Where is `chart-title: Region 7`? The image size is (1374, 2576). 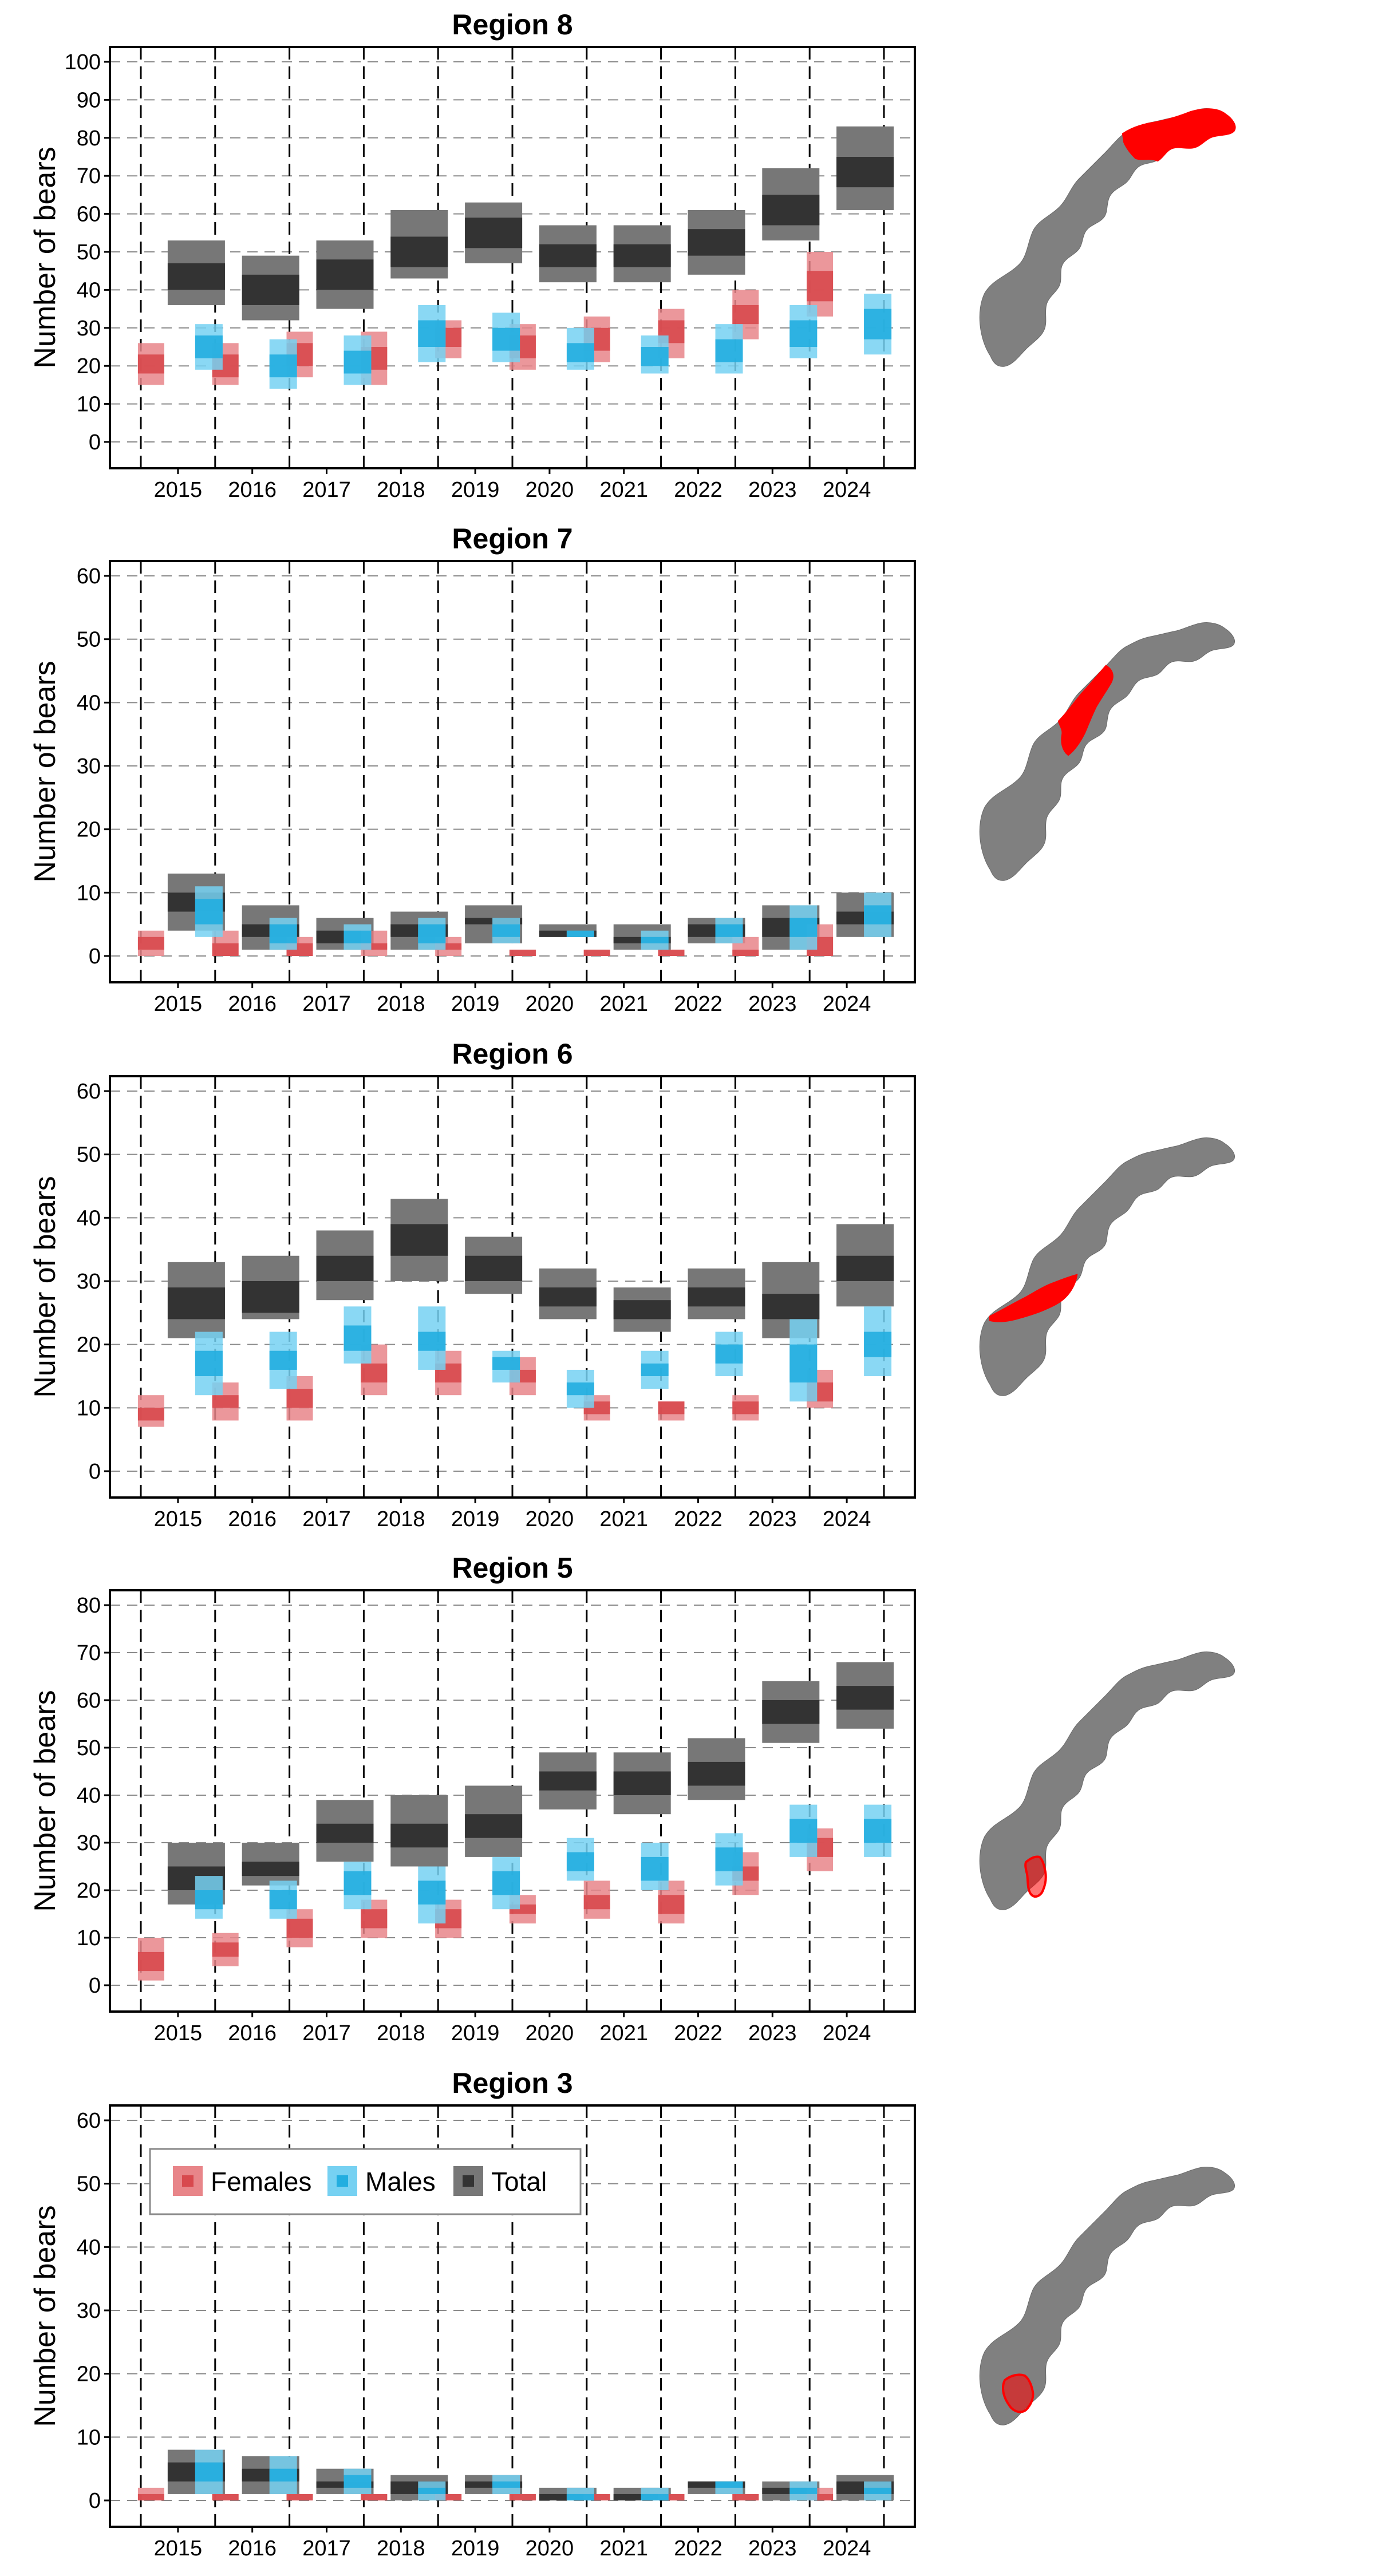 chart-title: Region 7 is located at coordinates (512, 539).